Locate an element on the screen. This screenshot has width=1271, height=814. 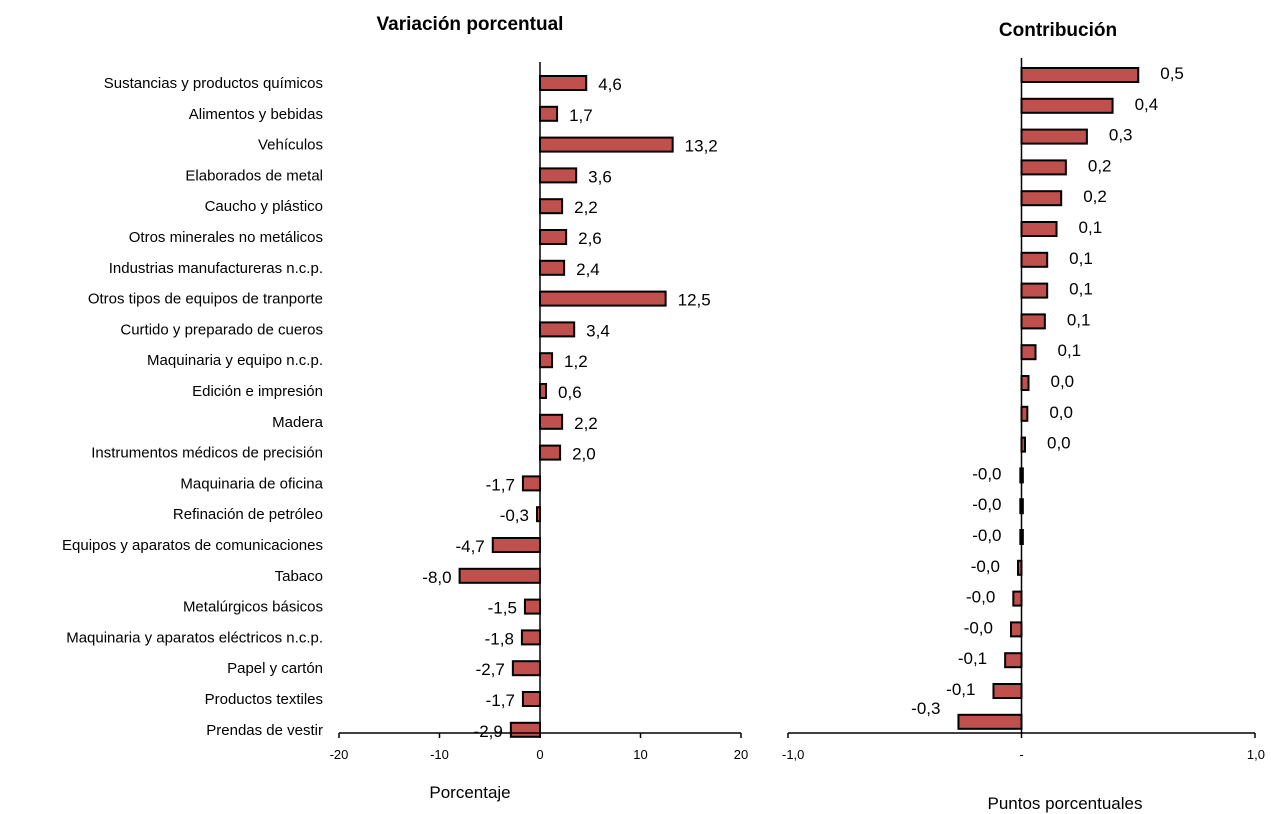
x-tick-label: 20 is located at coordinates (741, 754).